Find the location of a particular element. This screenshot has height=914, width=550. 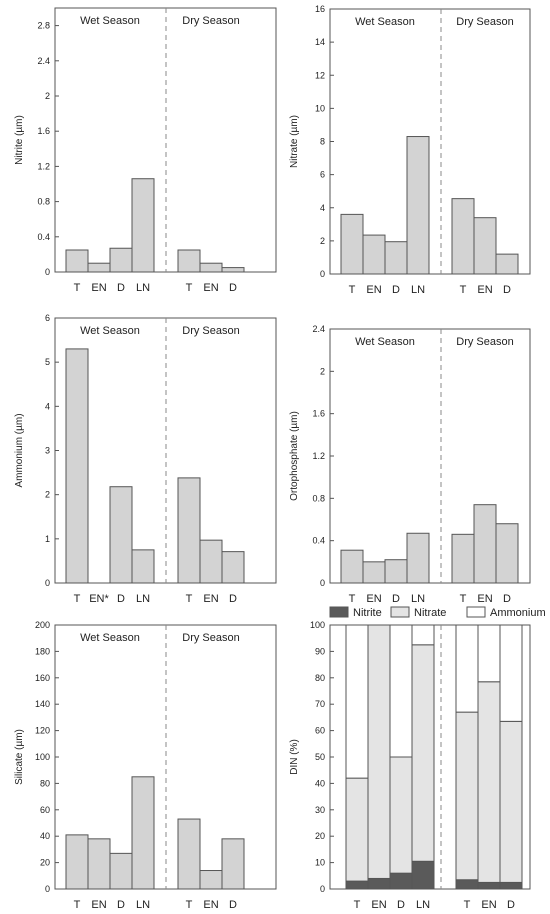

y-axis-label: Nitrite (µm) is located at coordinates (19, 140).